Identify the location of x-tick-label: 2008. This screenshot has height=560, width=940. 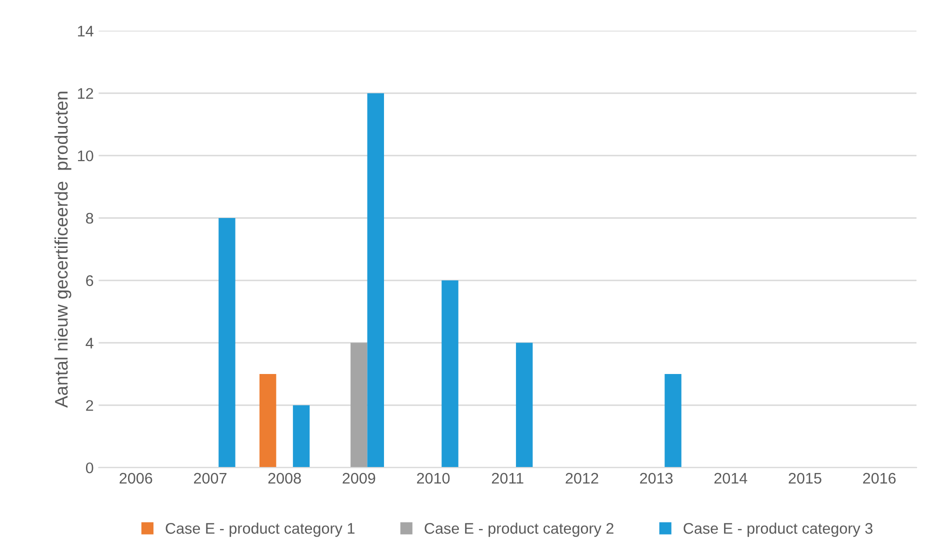
(284, 478).